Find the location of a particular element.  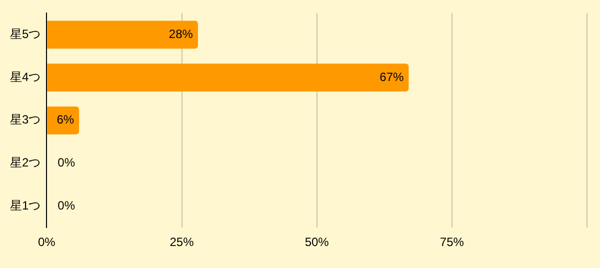

x-tick-label: 0% is located at coordinates (47, 242).